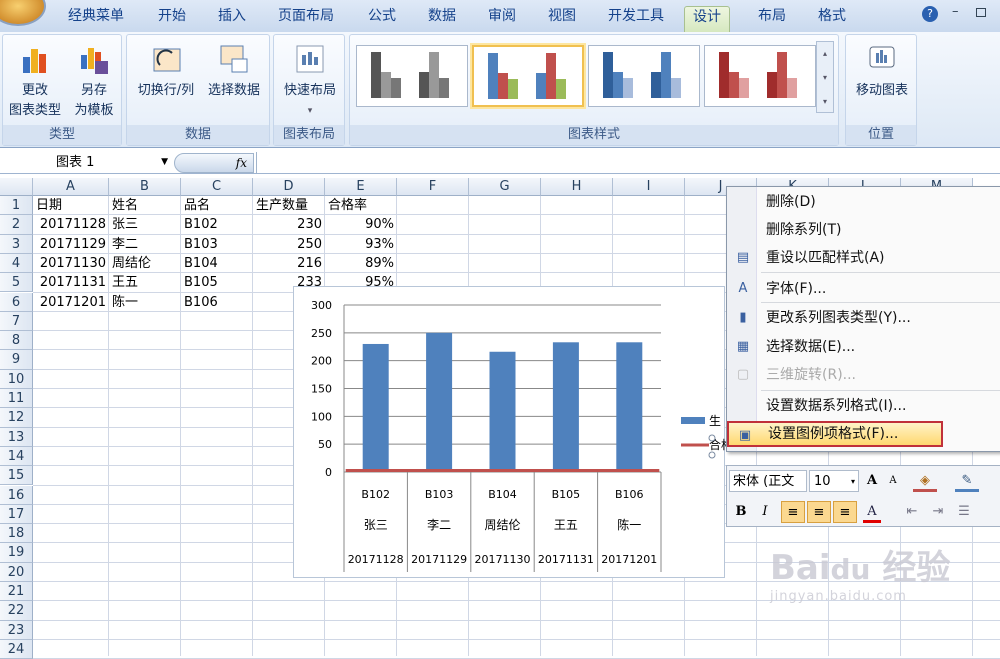 This screenshot has width=1000, height=659. I want to click on decrease-indent-icon: ⇤, so click(912, 512).